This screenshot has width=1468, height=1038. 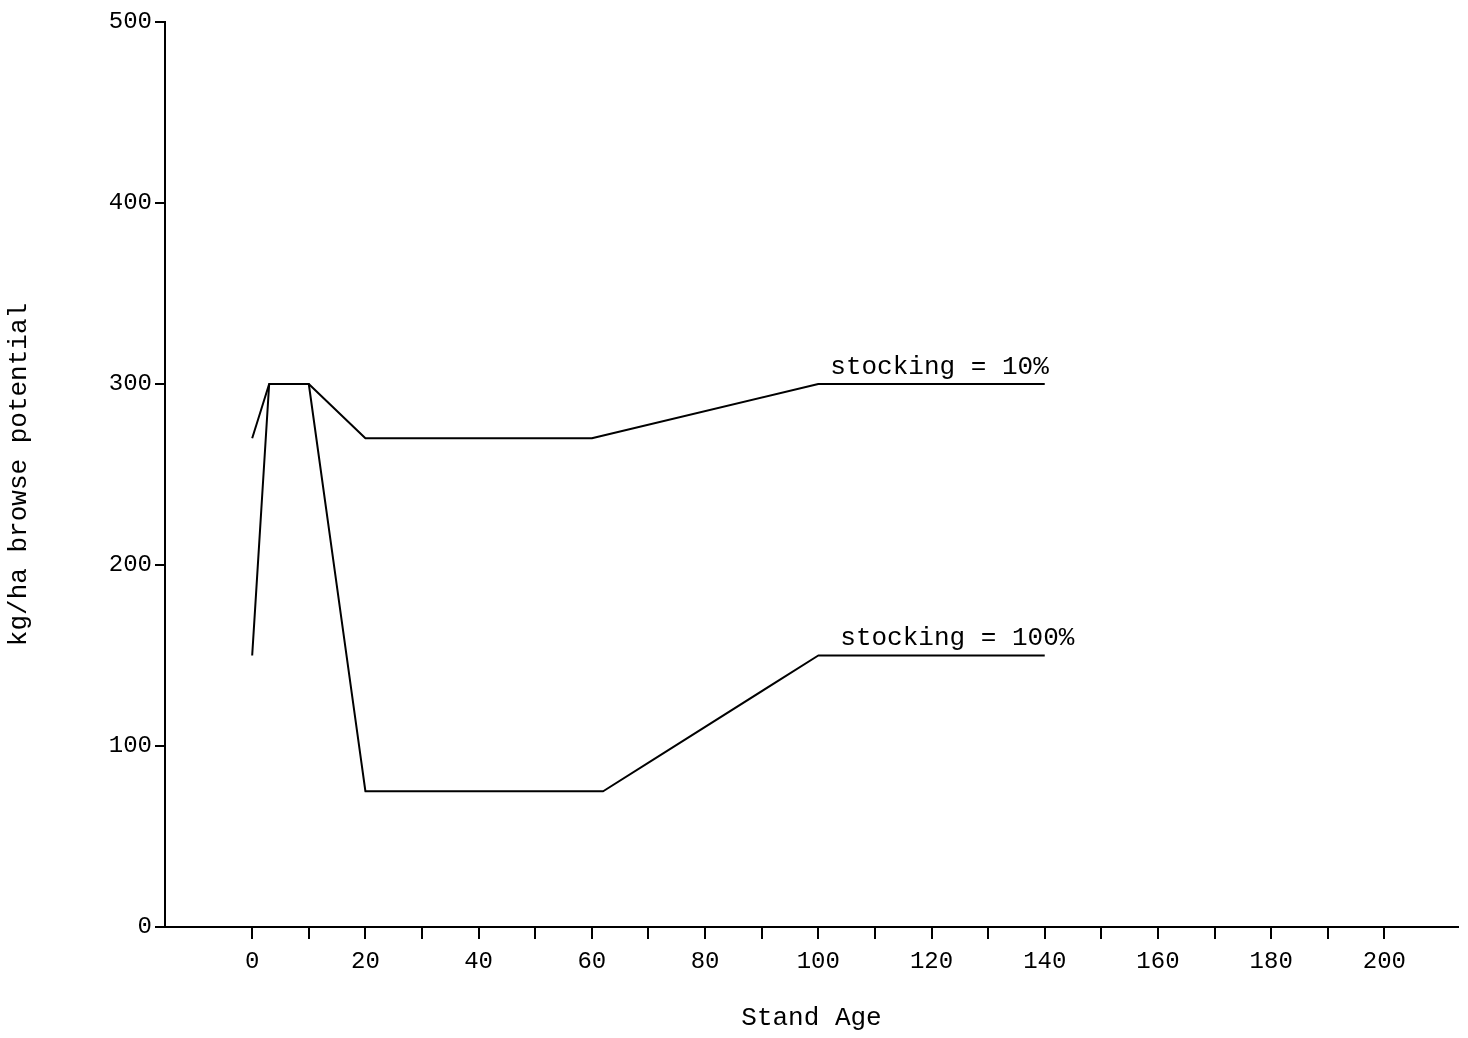 I want to click on x-tick-label: 20, so click(x=365, y=961).